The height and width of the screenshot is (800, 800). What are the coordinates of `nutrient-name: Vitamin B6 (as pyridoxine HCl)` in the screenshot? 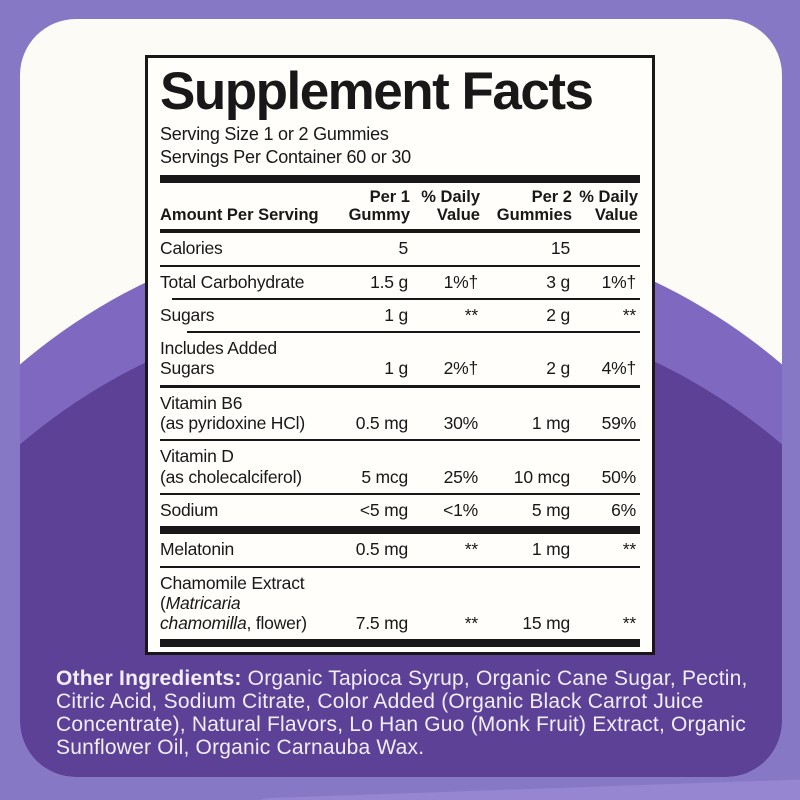 It's located at (247, 414).